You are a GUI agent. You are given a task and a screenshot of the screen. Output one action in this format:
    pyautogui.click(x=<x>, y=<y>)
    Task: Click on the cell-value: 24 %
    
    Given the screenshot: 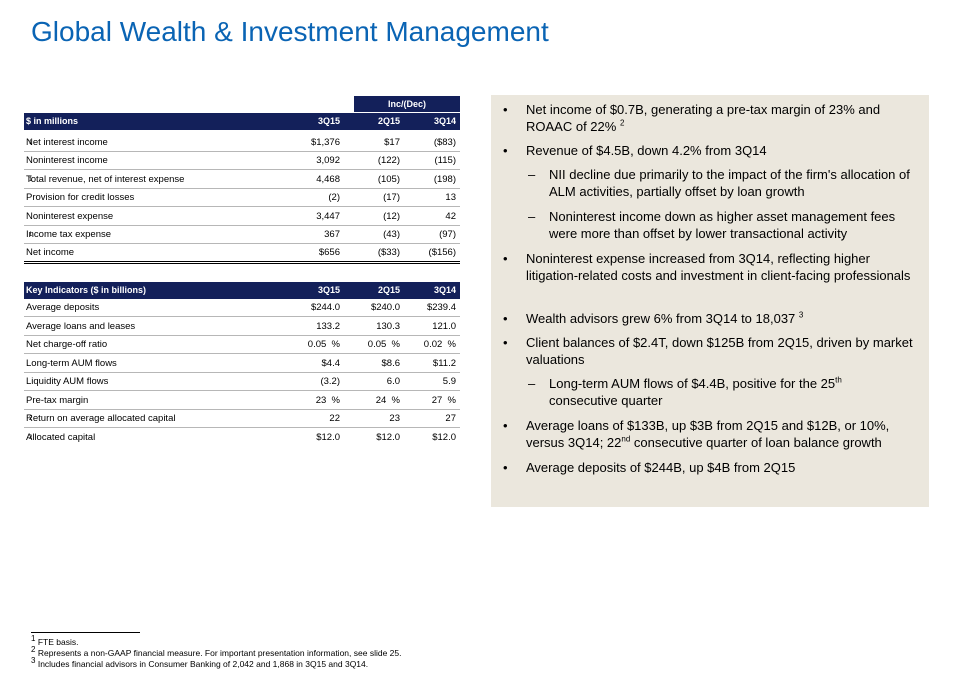 What is the action you would take?
    pyautogui.click(x=387, y=400)
    